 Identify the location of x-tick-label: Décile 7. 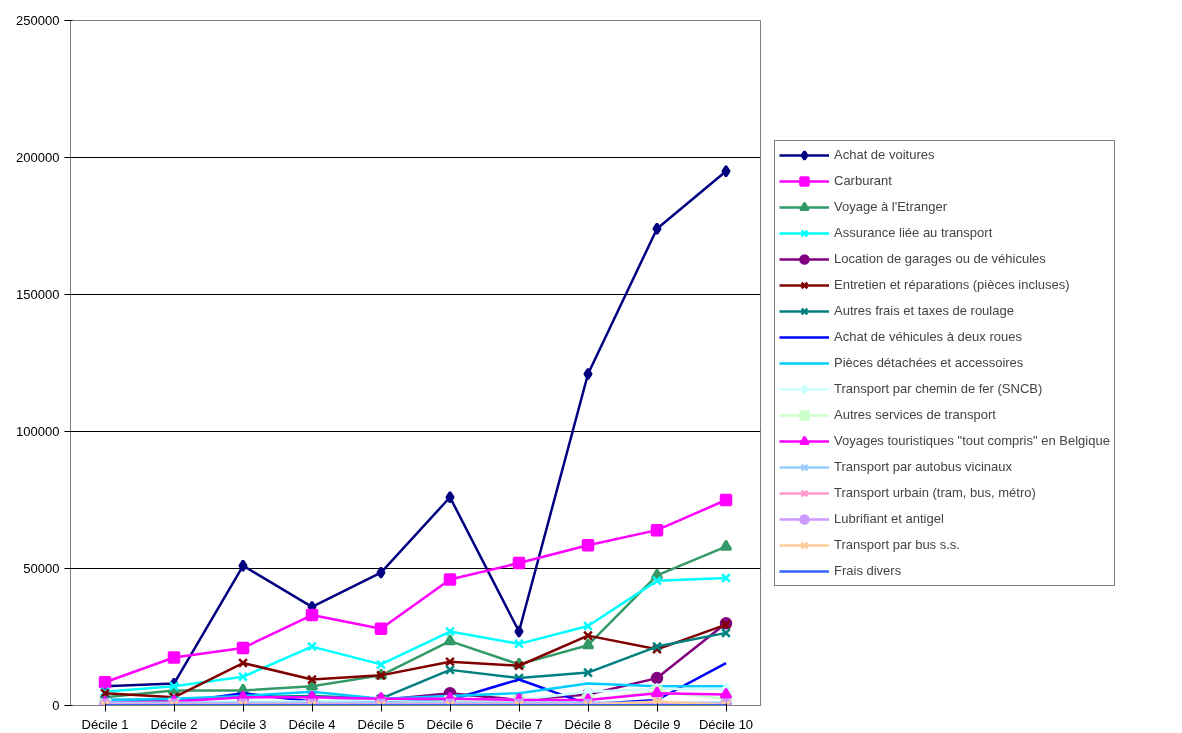
(519, 724).